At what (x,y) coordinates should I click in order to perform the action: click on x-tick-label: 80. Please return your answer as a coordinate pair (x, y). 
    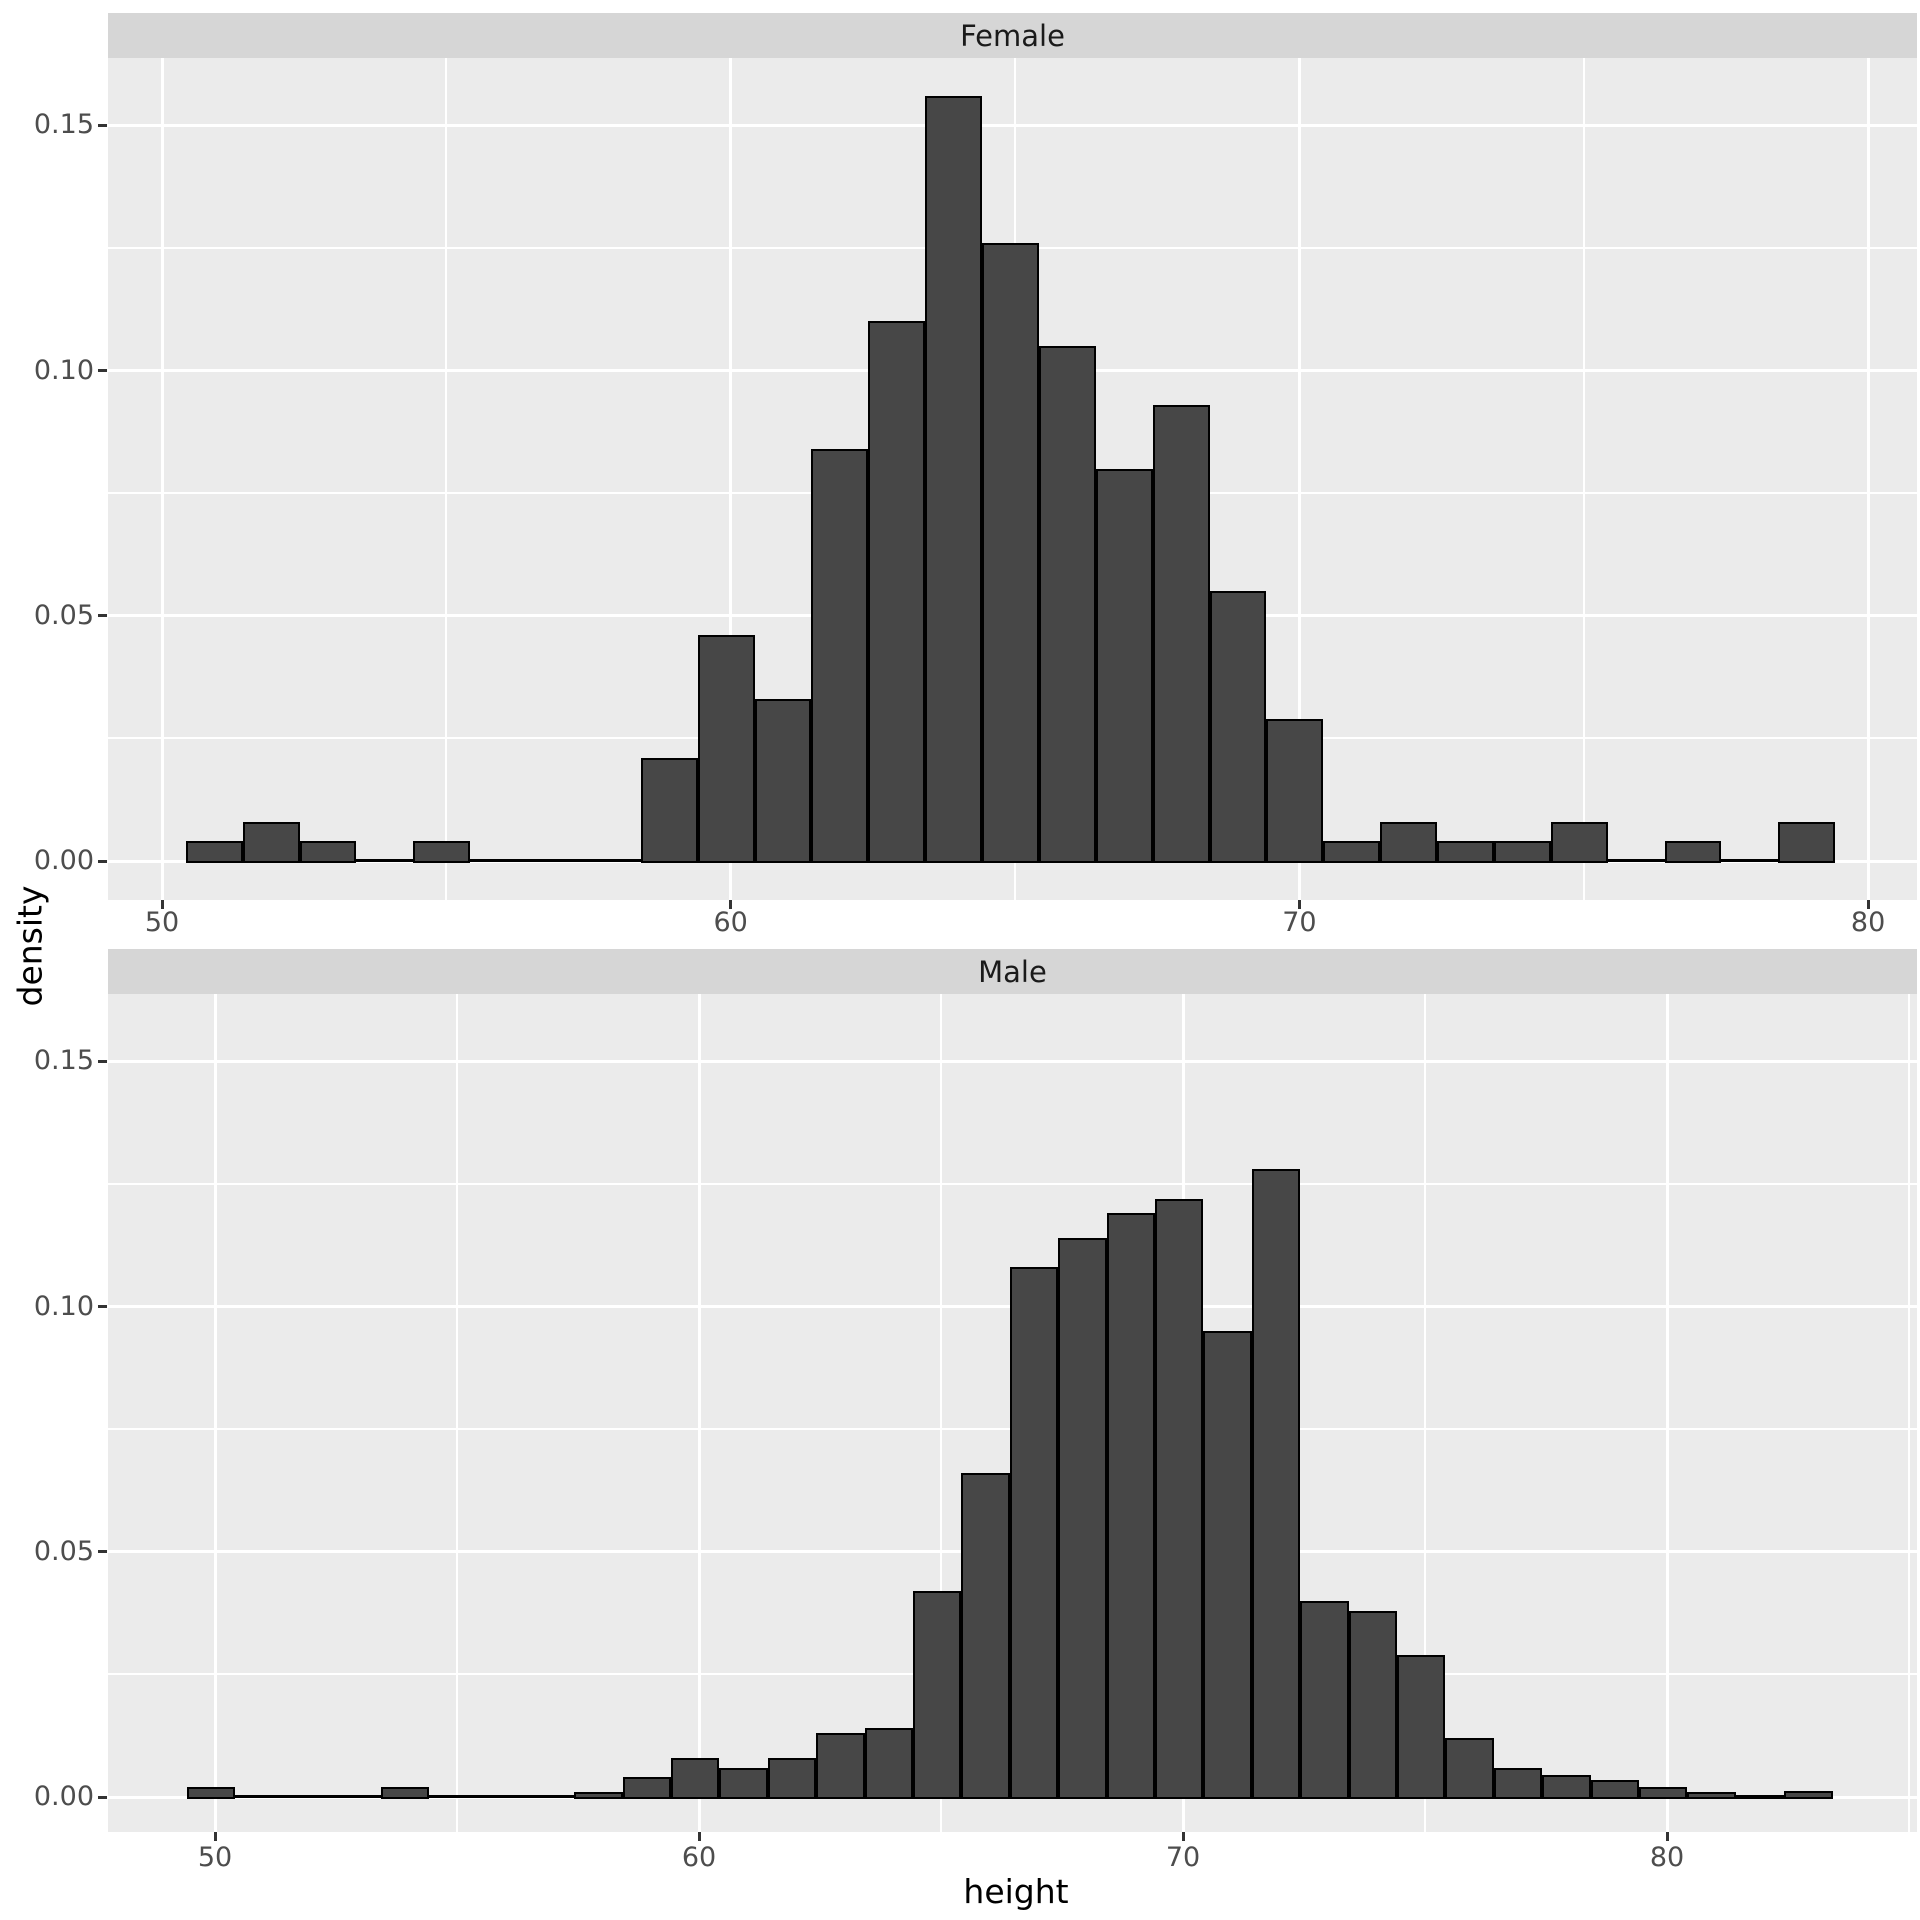
    Looking at the image, I should click on (1868, 922).